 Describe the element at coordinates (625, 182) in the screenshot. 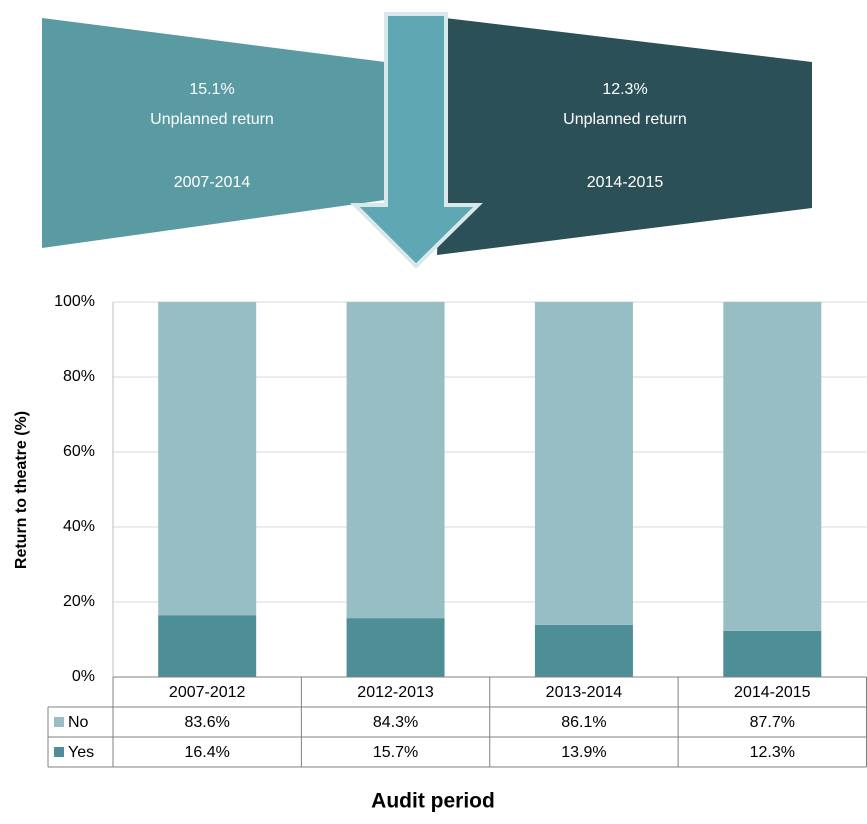

I see `annotation: 2014-2015` at that location.